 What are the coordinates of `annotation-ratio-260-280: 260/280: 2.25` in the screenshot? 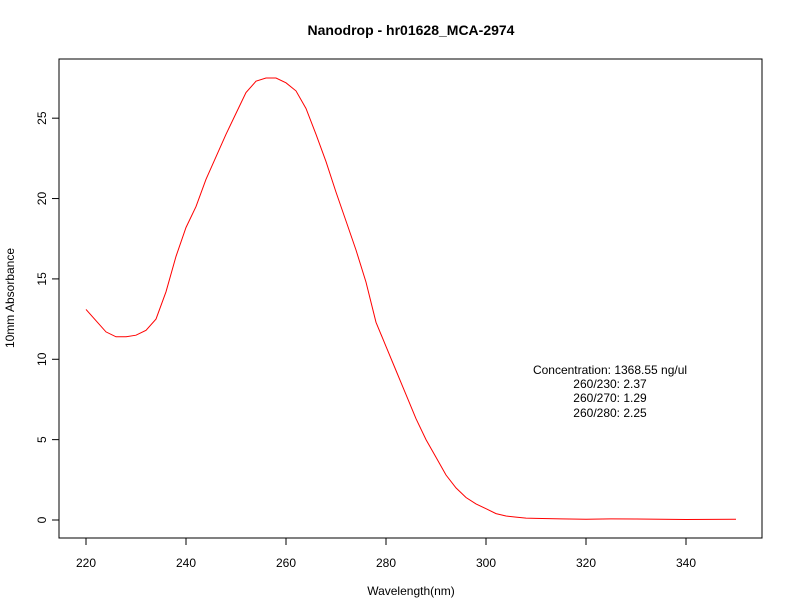 It's located at (610, 413).